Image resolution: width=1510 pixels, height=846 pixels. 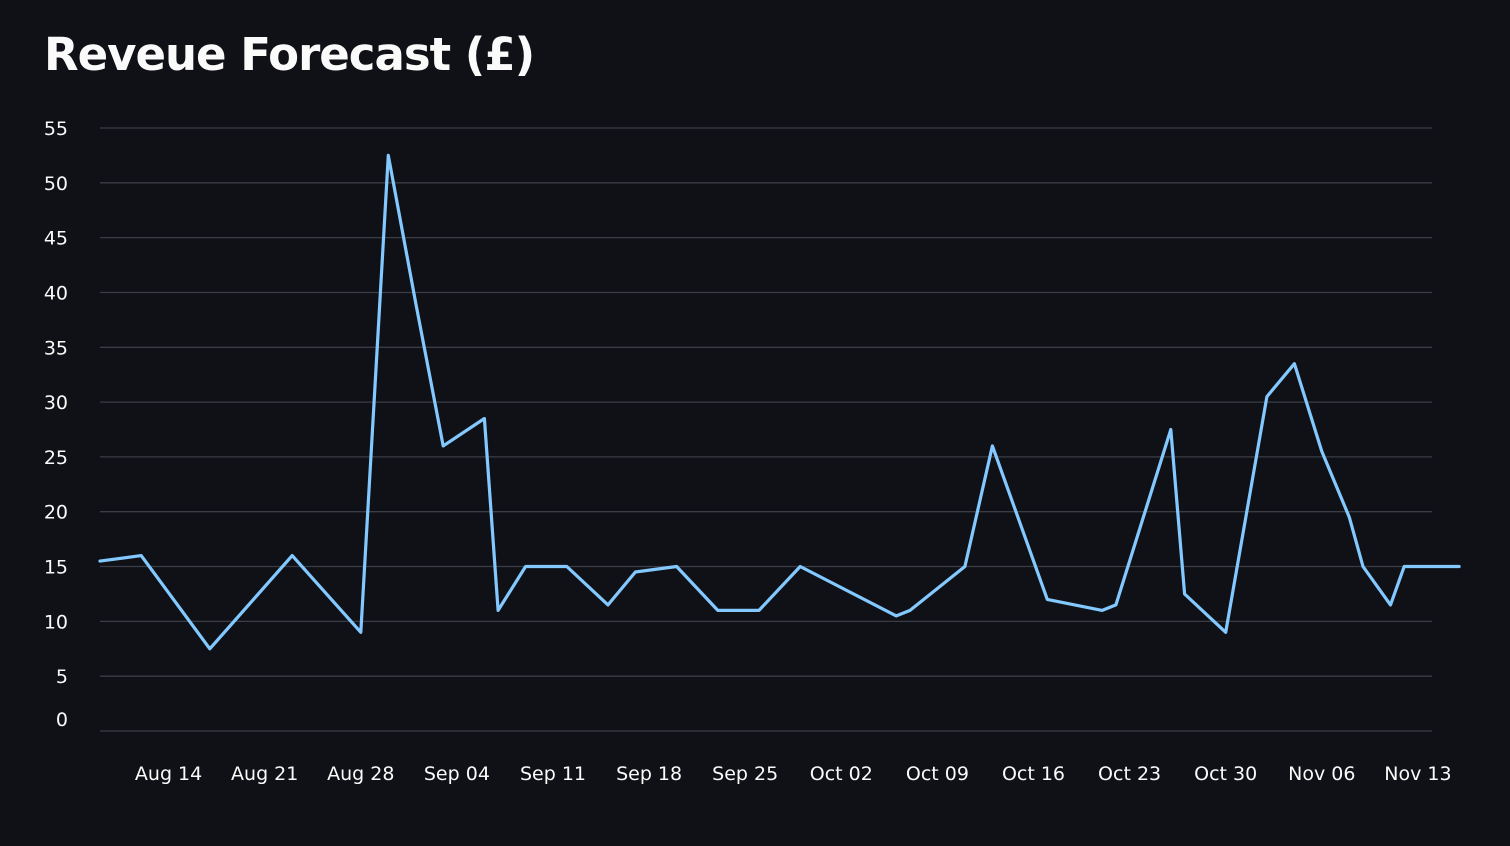 What do you see at coordinates (649, 774) in the screenshot?
I see `x-tick-label: Sep 18` at bounding box center [649, 774].